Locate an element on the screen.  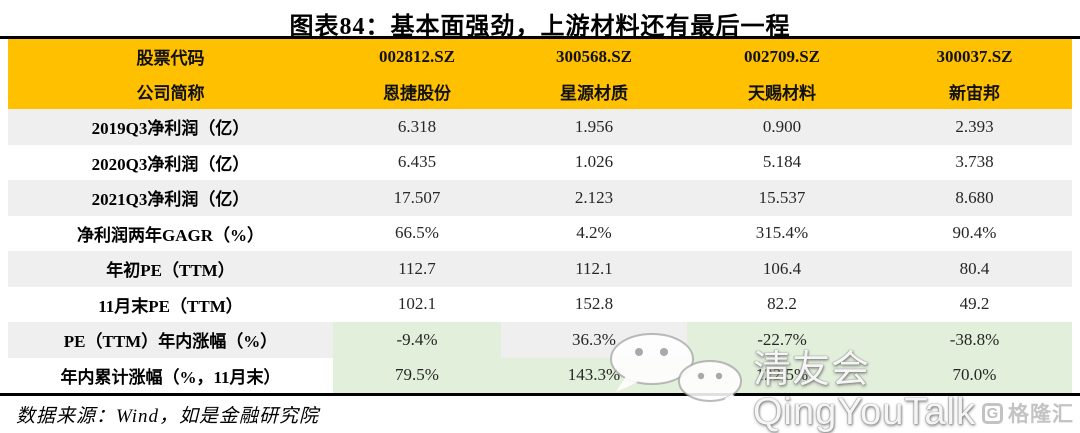
table-row: 净利润两年GAGR（%） 66.5% 4.2% 315.4% 90.4% is located at coordinates (540, 234).